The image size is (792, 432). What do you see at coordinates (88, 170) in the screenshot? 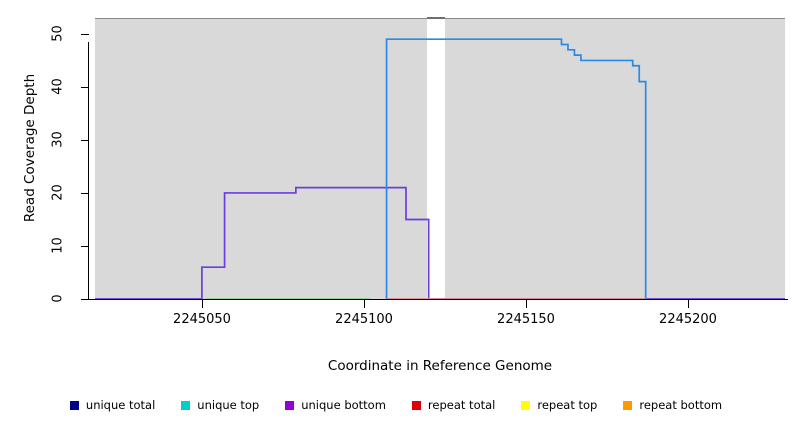
I see `y-axis-line` at bounding box center [88, 170].